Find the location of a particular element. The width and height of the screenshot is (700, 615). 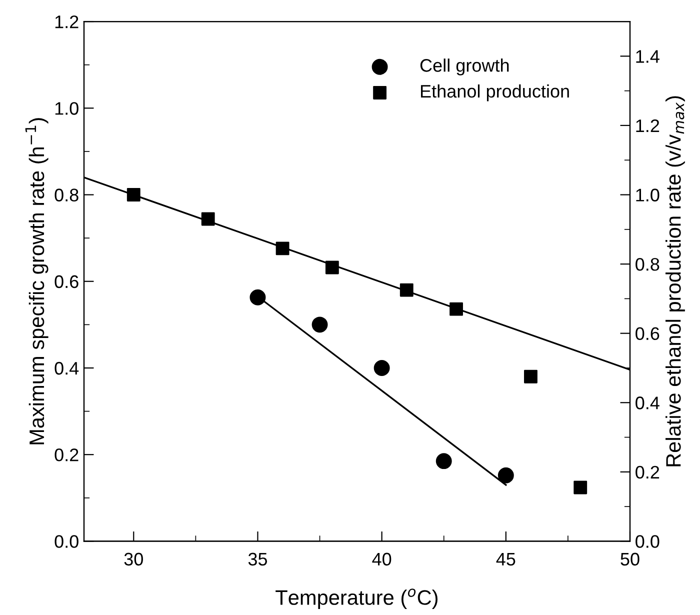

y2-tick-label: 1.4 is located at coordinates (648, 56).